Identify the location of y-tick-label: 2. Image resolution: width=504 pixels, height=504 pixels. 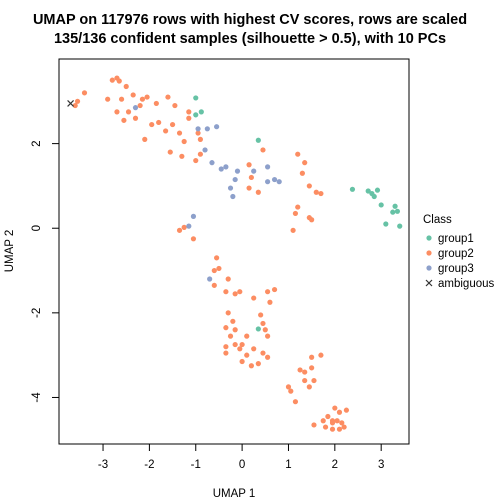
(37, 143).